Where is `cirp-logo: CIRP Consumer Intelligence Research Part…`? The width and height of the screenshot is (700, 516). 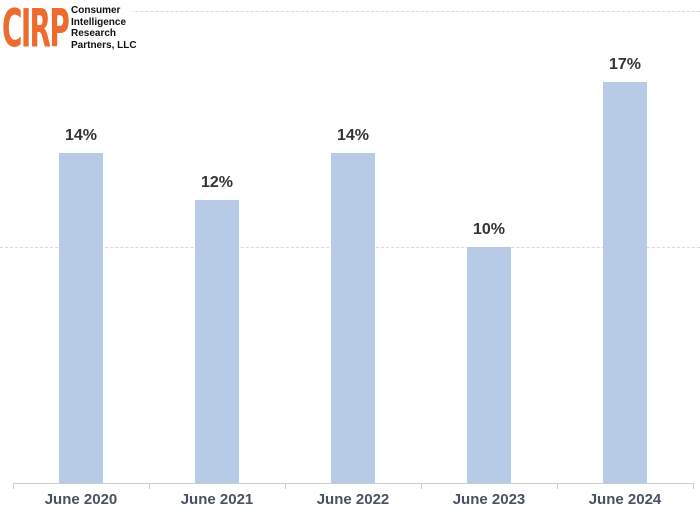 cirp-logo: CIRP Consumer Intelligence Research Part… is located at coordinates (68, 30).